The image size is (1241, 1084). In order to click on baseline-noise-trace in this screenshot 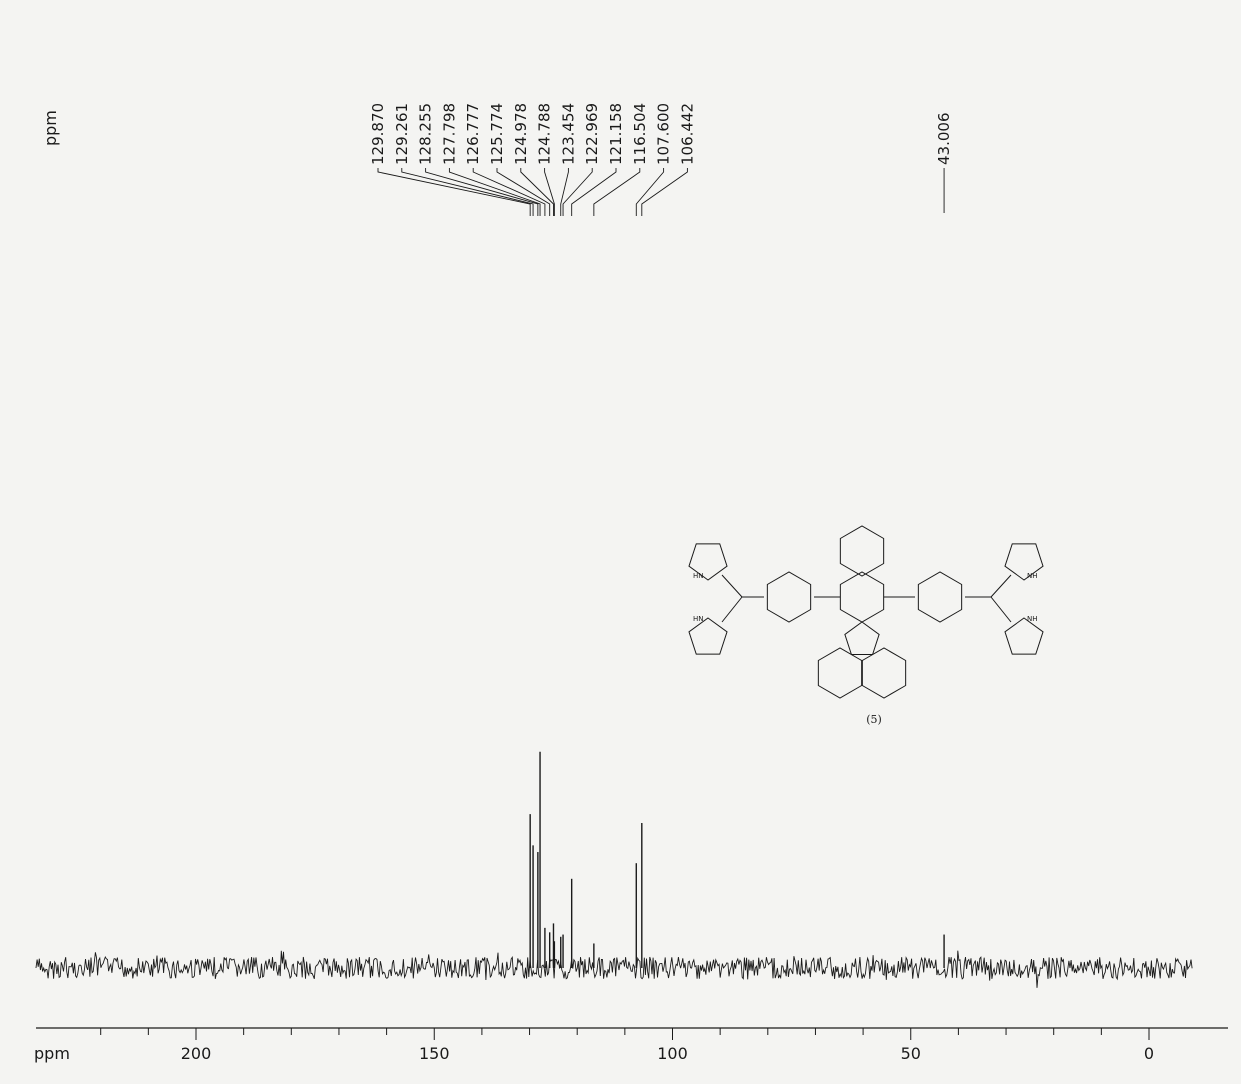, I will do `click(614, 969)`.